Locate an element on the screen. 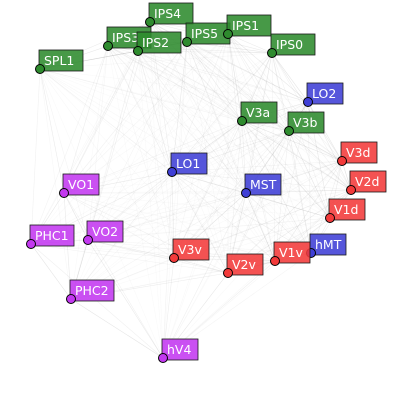 The width and height of the screenshot is (400, 400). node-label: VO1 is located at coordinates (81, 184).